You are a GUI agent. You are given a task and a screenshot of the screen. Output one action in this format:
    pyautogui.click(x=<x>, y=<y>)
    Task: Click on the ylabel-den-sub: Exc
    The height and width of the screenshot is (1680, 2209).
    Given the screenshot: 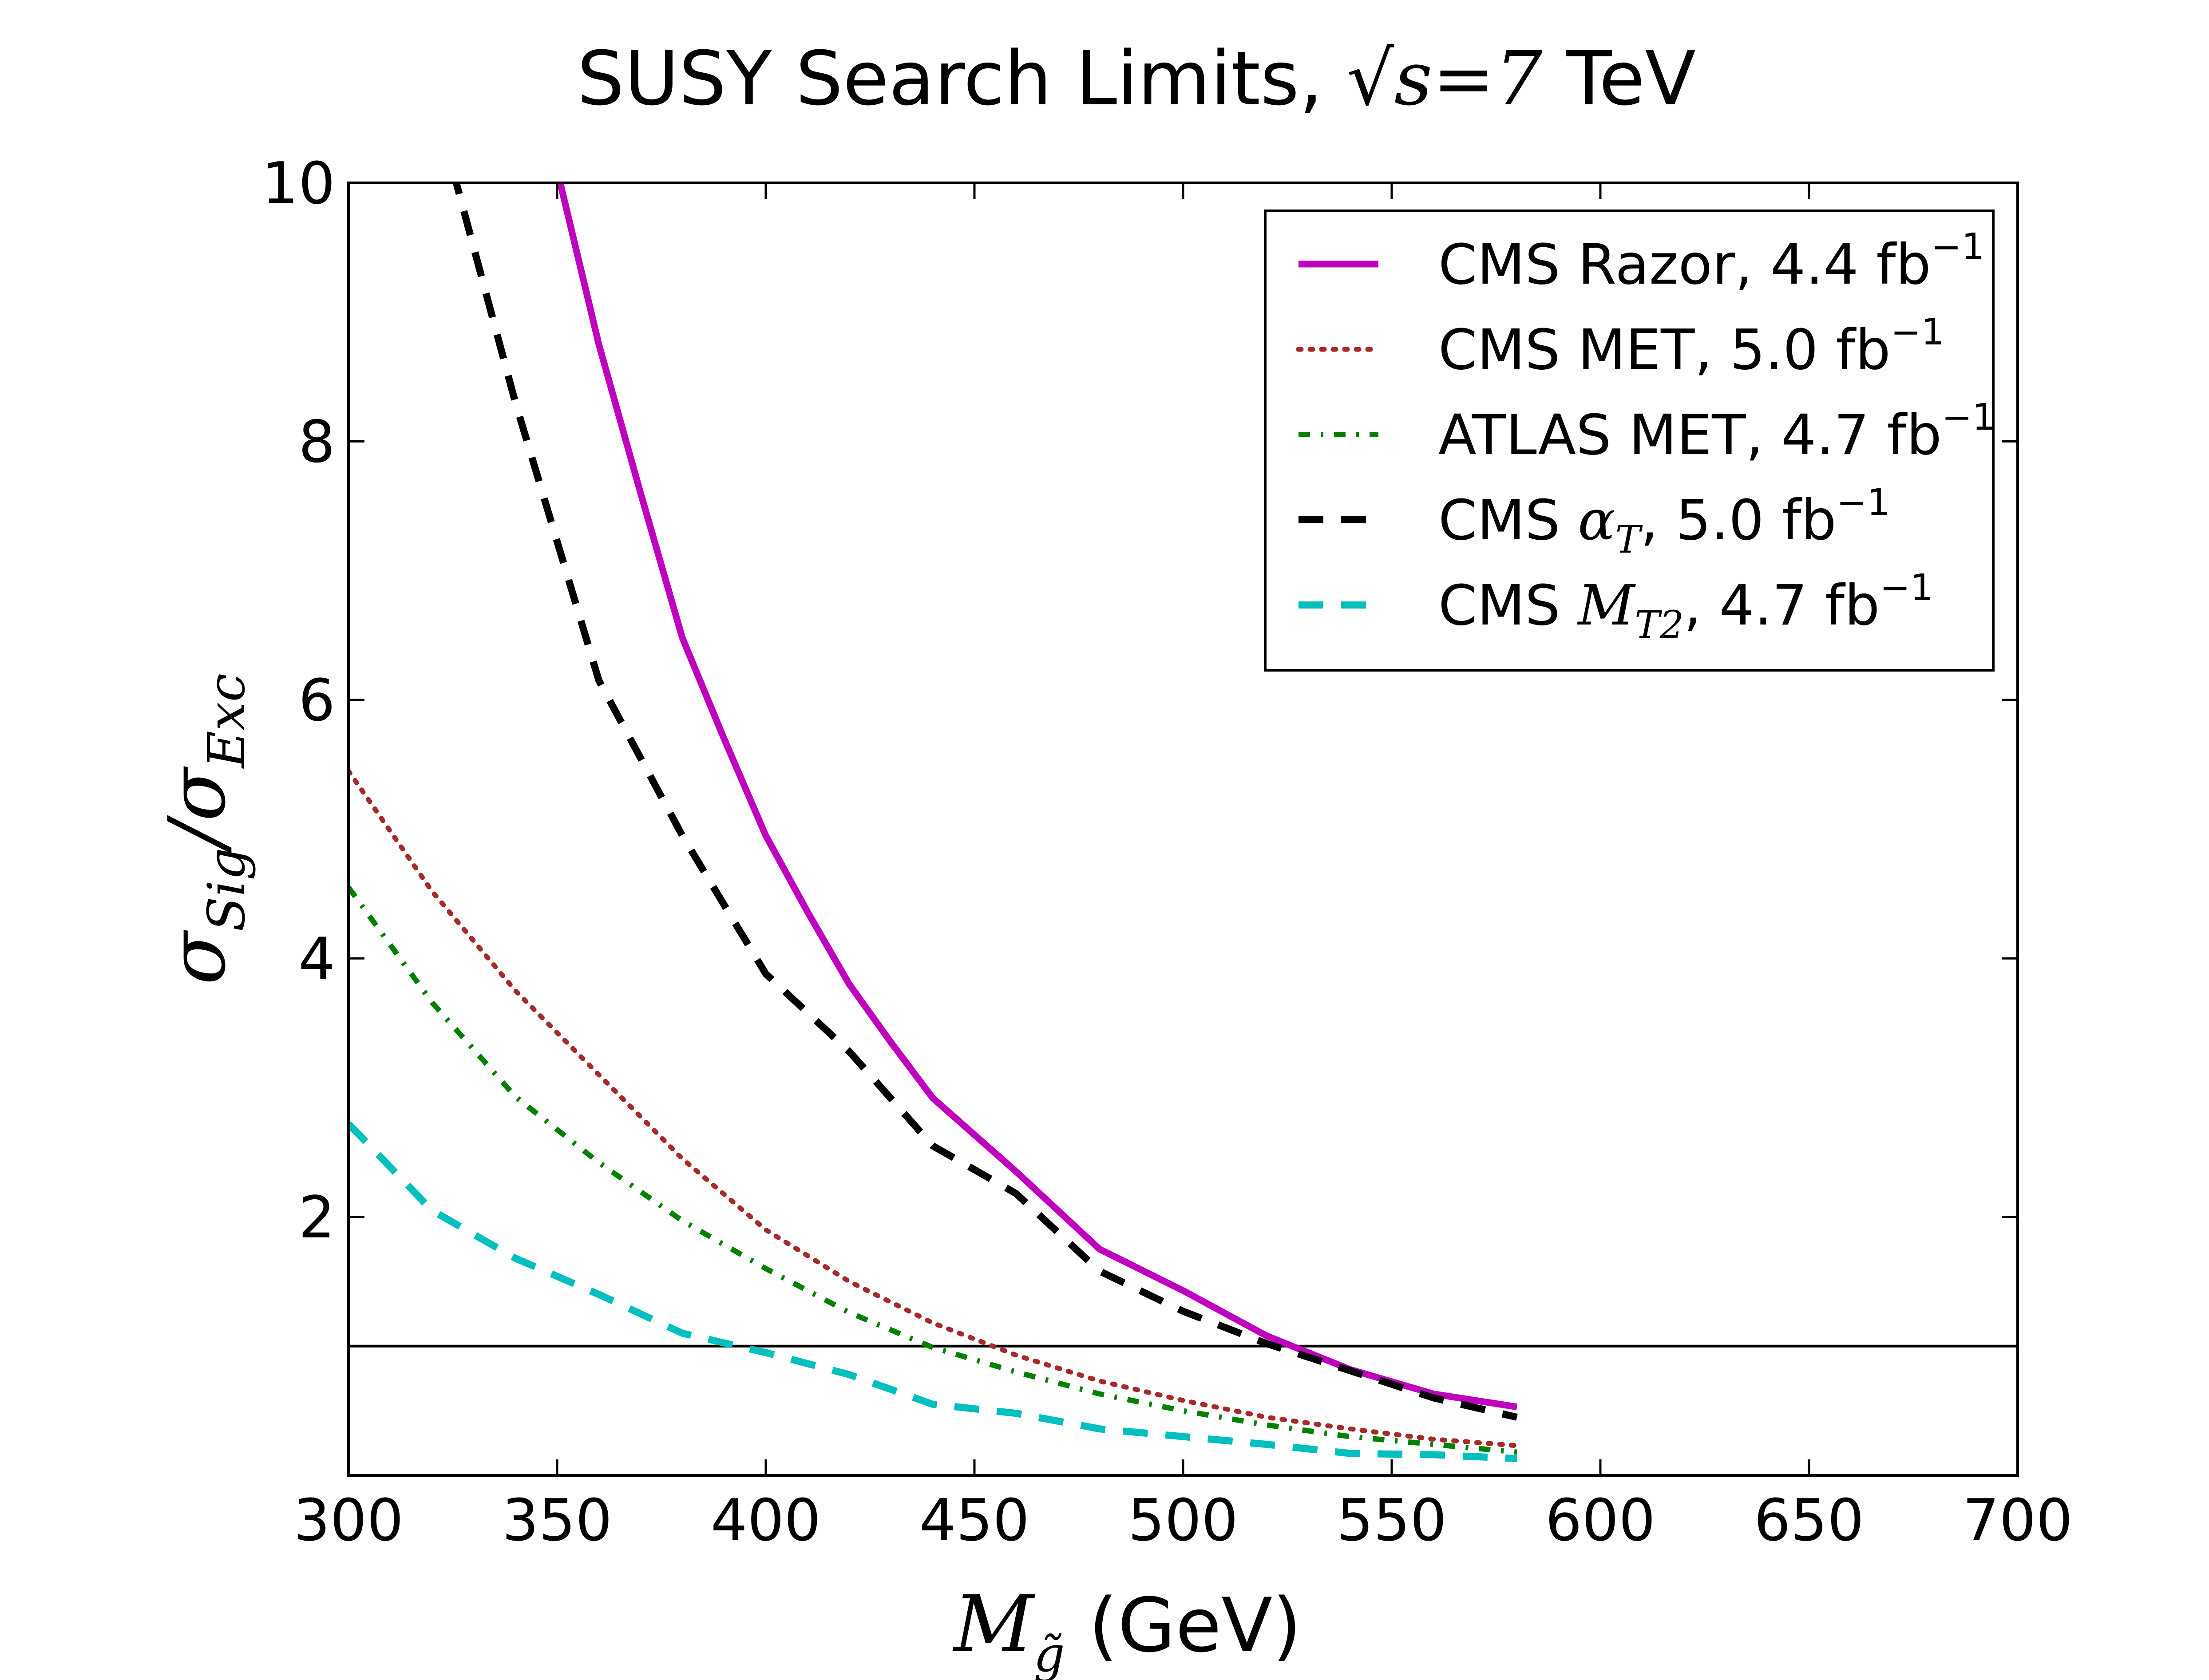 What is the action you would take?
    pyautogui.click(x=227, y=721)
    